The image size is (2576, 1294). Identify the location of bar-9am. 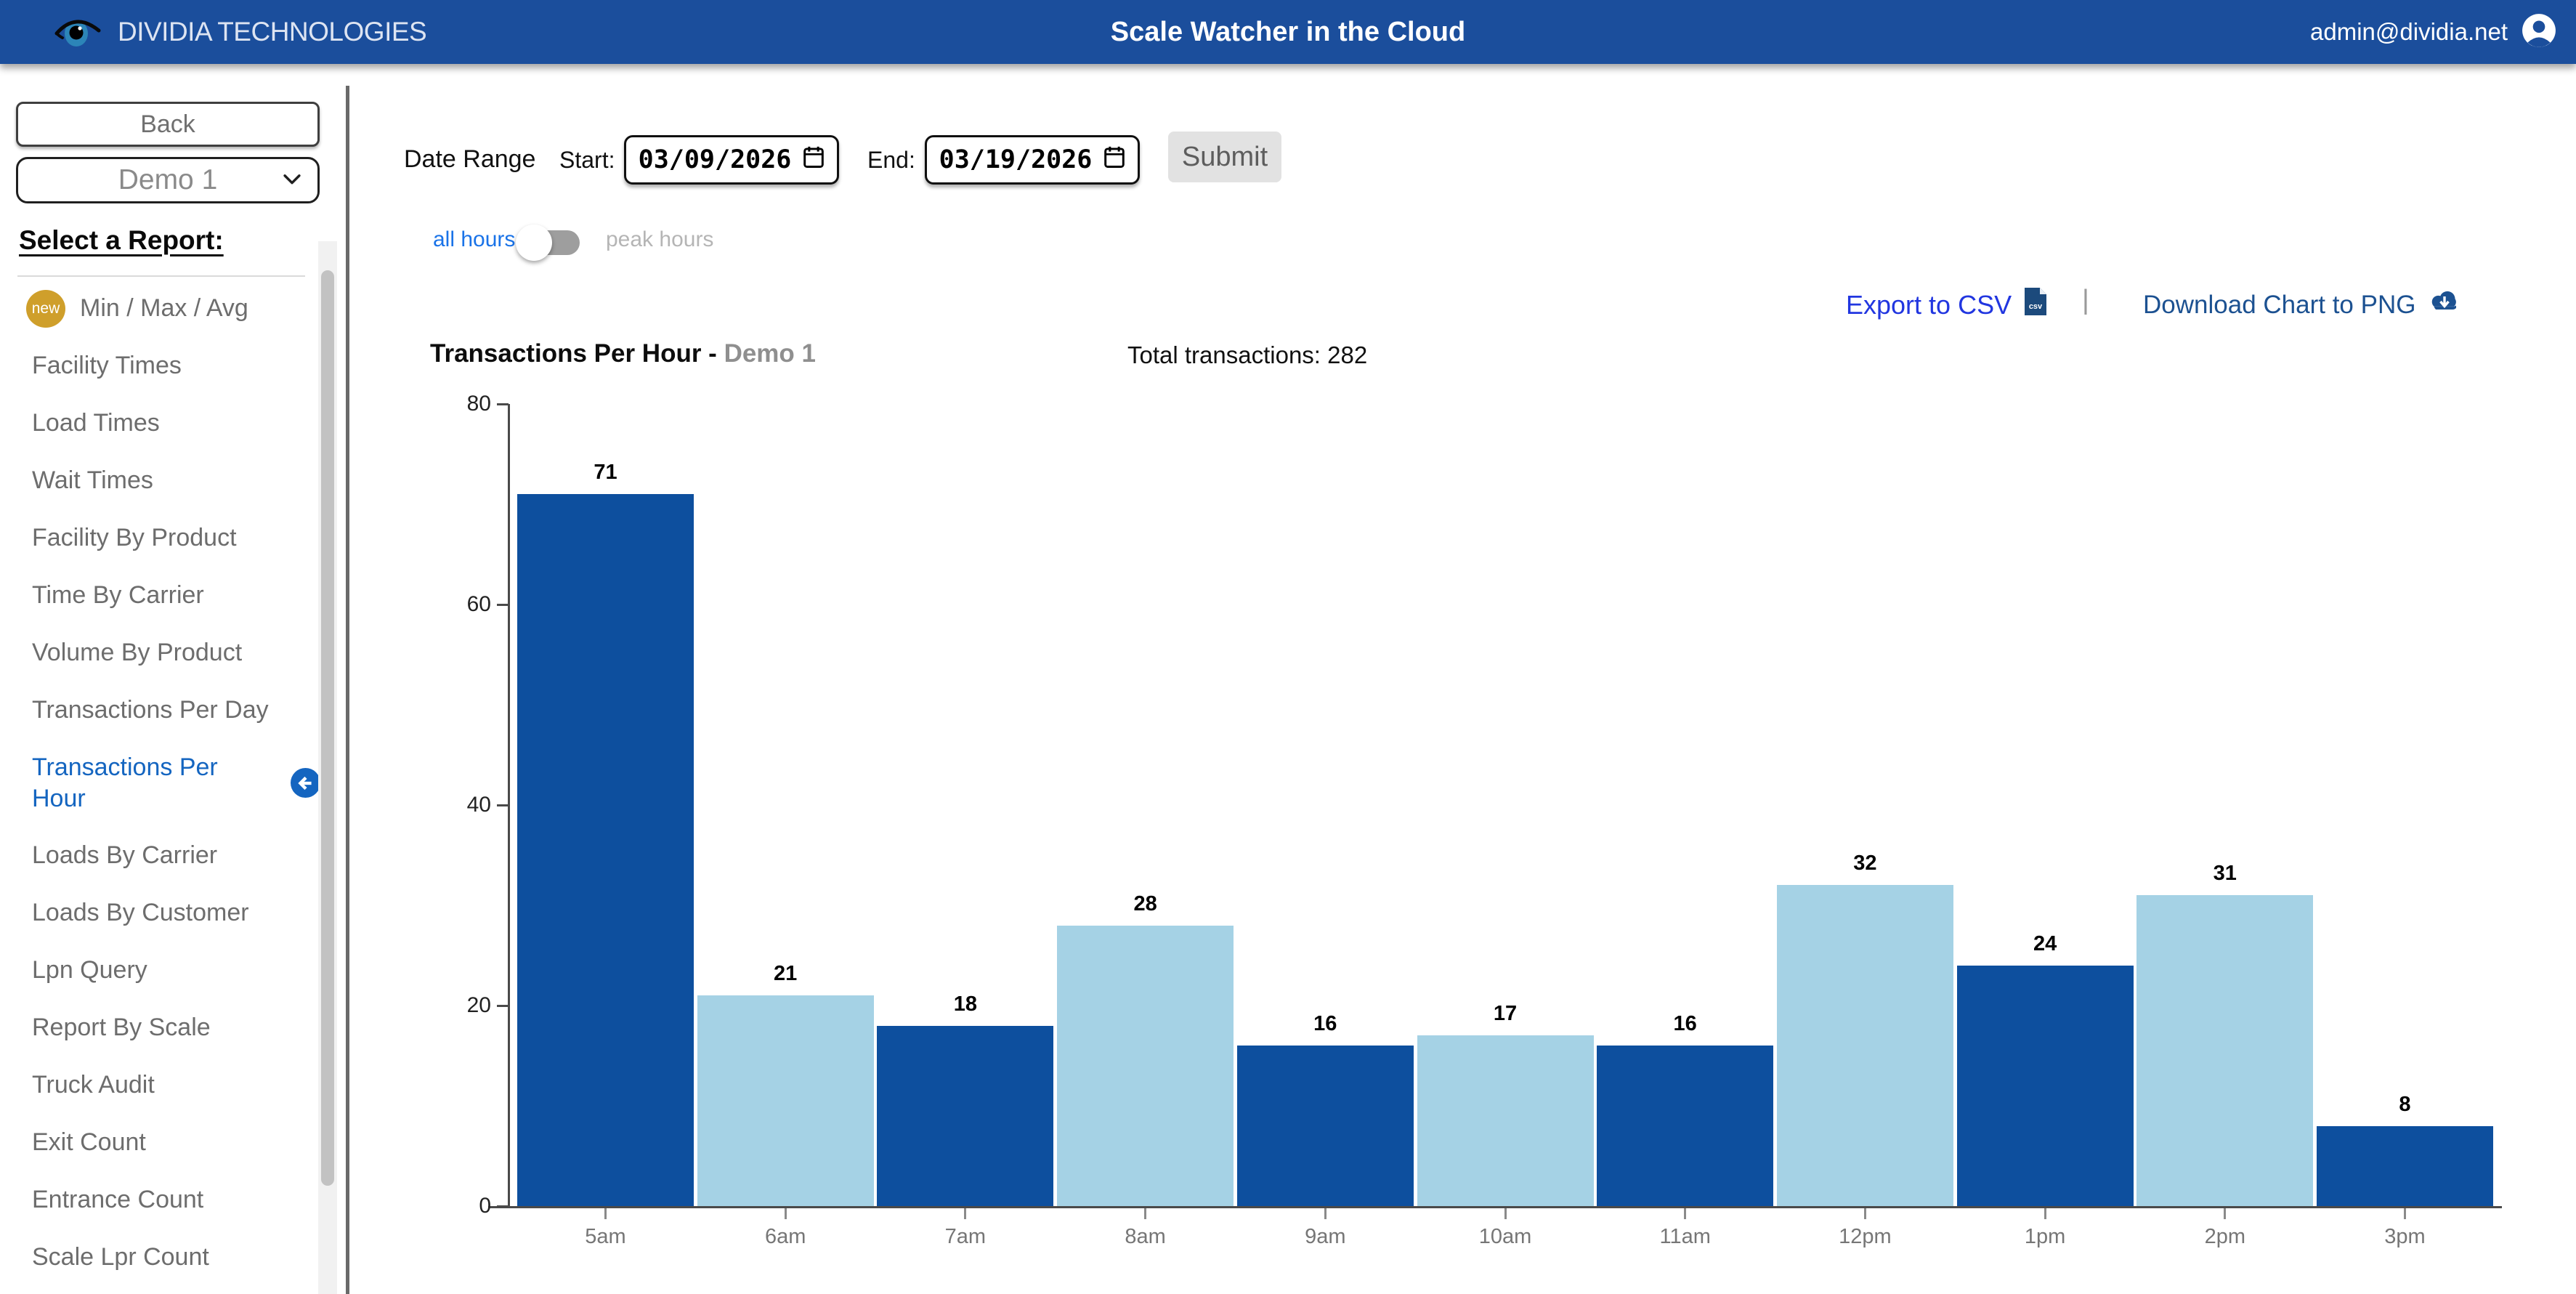
(1325, 1126).